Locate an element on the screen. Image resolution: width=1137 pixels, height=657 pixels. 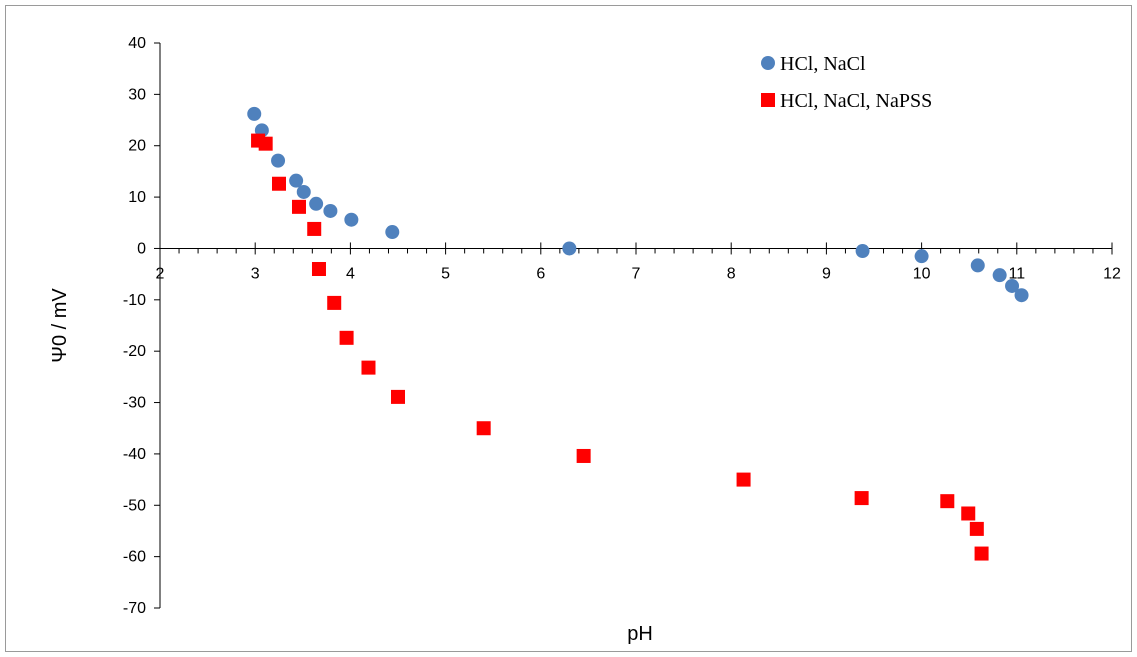
x-tick-label: 7 is located at coordinates (636, 273).